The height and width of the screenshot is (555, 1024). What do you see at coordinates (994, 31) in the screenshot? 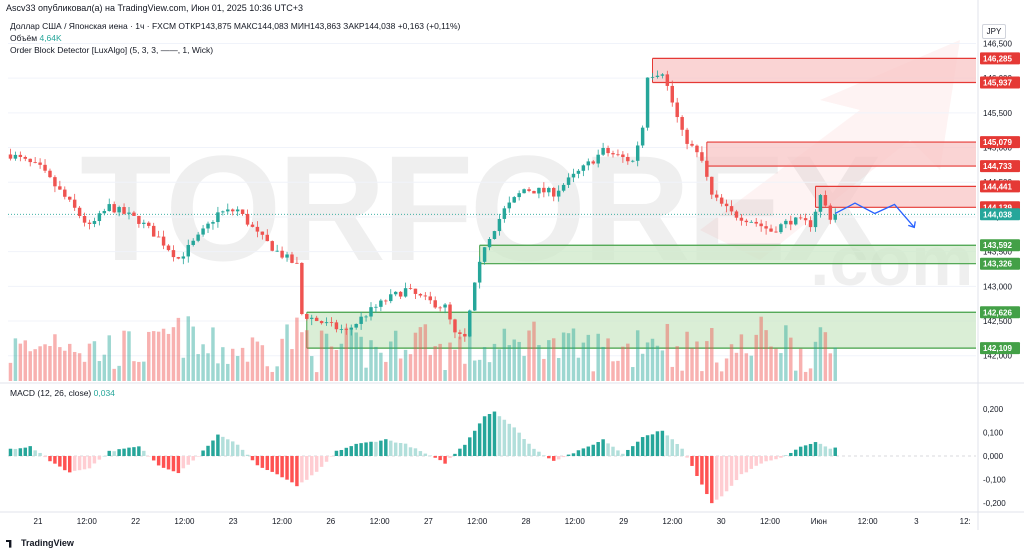
I see `currency-badge: JPY` at bounding box center [994, 31].